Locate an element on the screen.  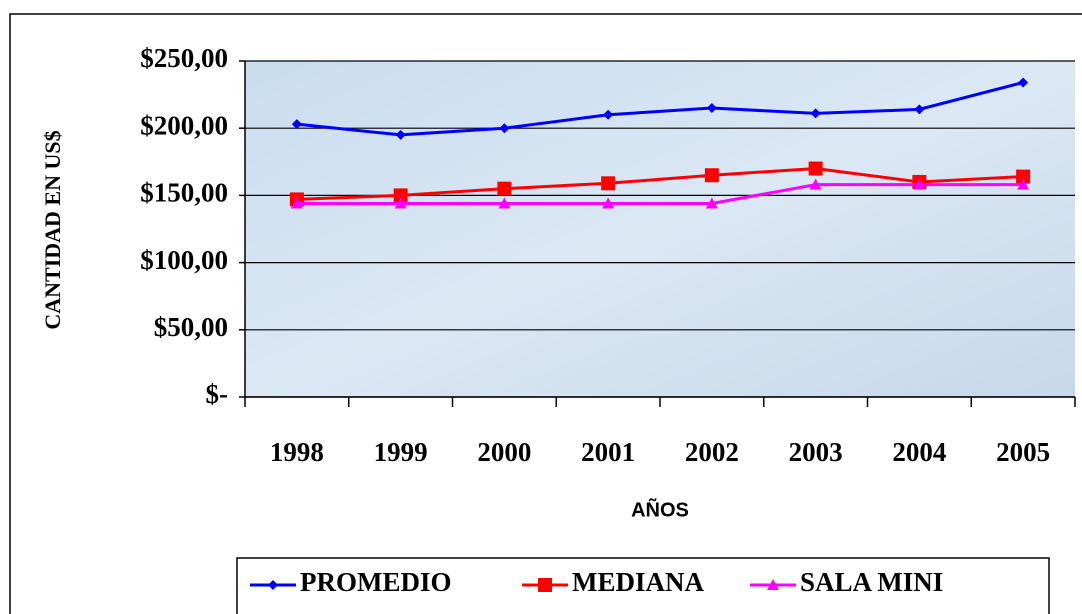
legend-box is located at coordinates (643, 585).